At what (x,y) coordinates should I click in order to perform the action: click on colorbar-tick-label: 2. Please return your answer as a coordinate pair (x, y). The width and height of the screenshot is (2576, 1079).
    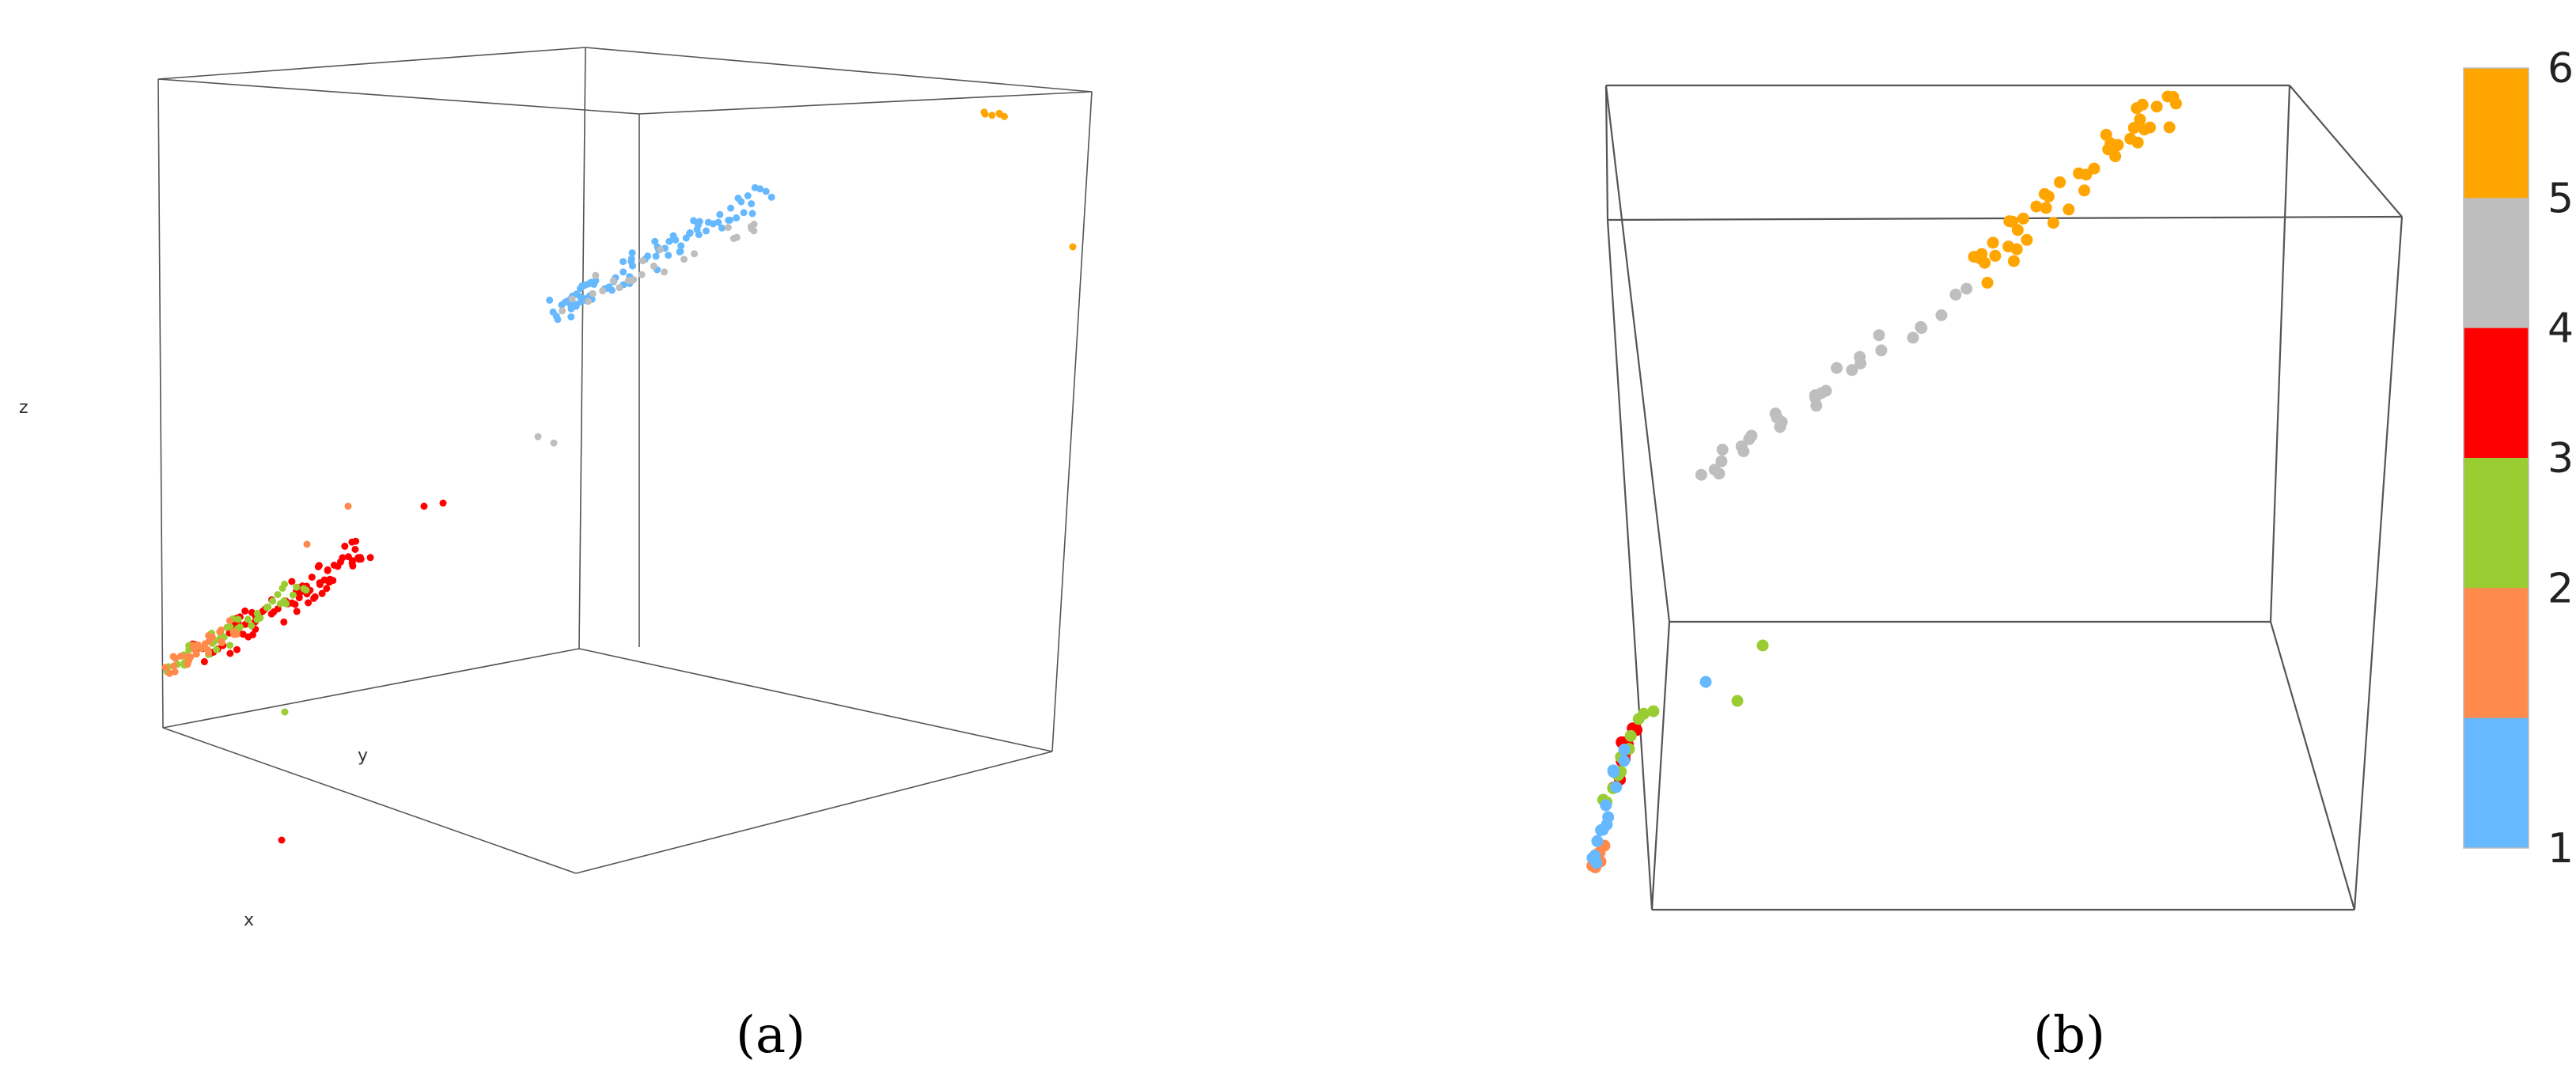
    Looking at the image, I should click on (2561, 588).